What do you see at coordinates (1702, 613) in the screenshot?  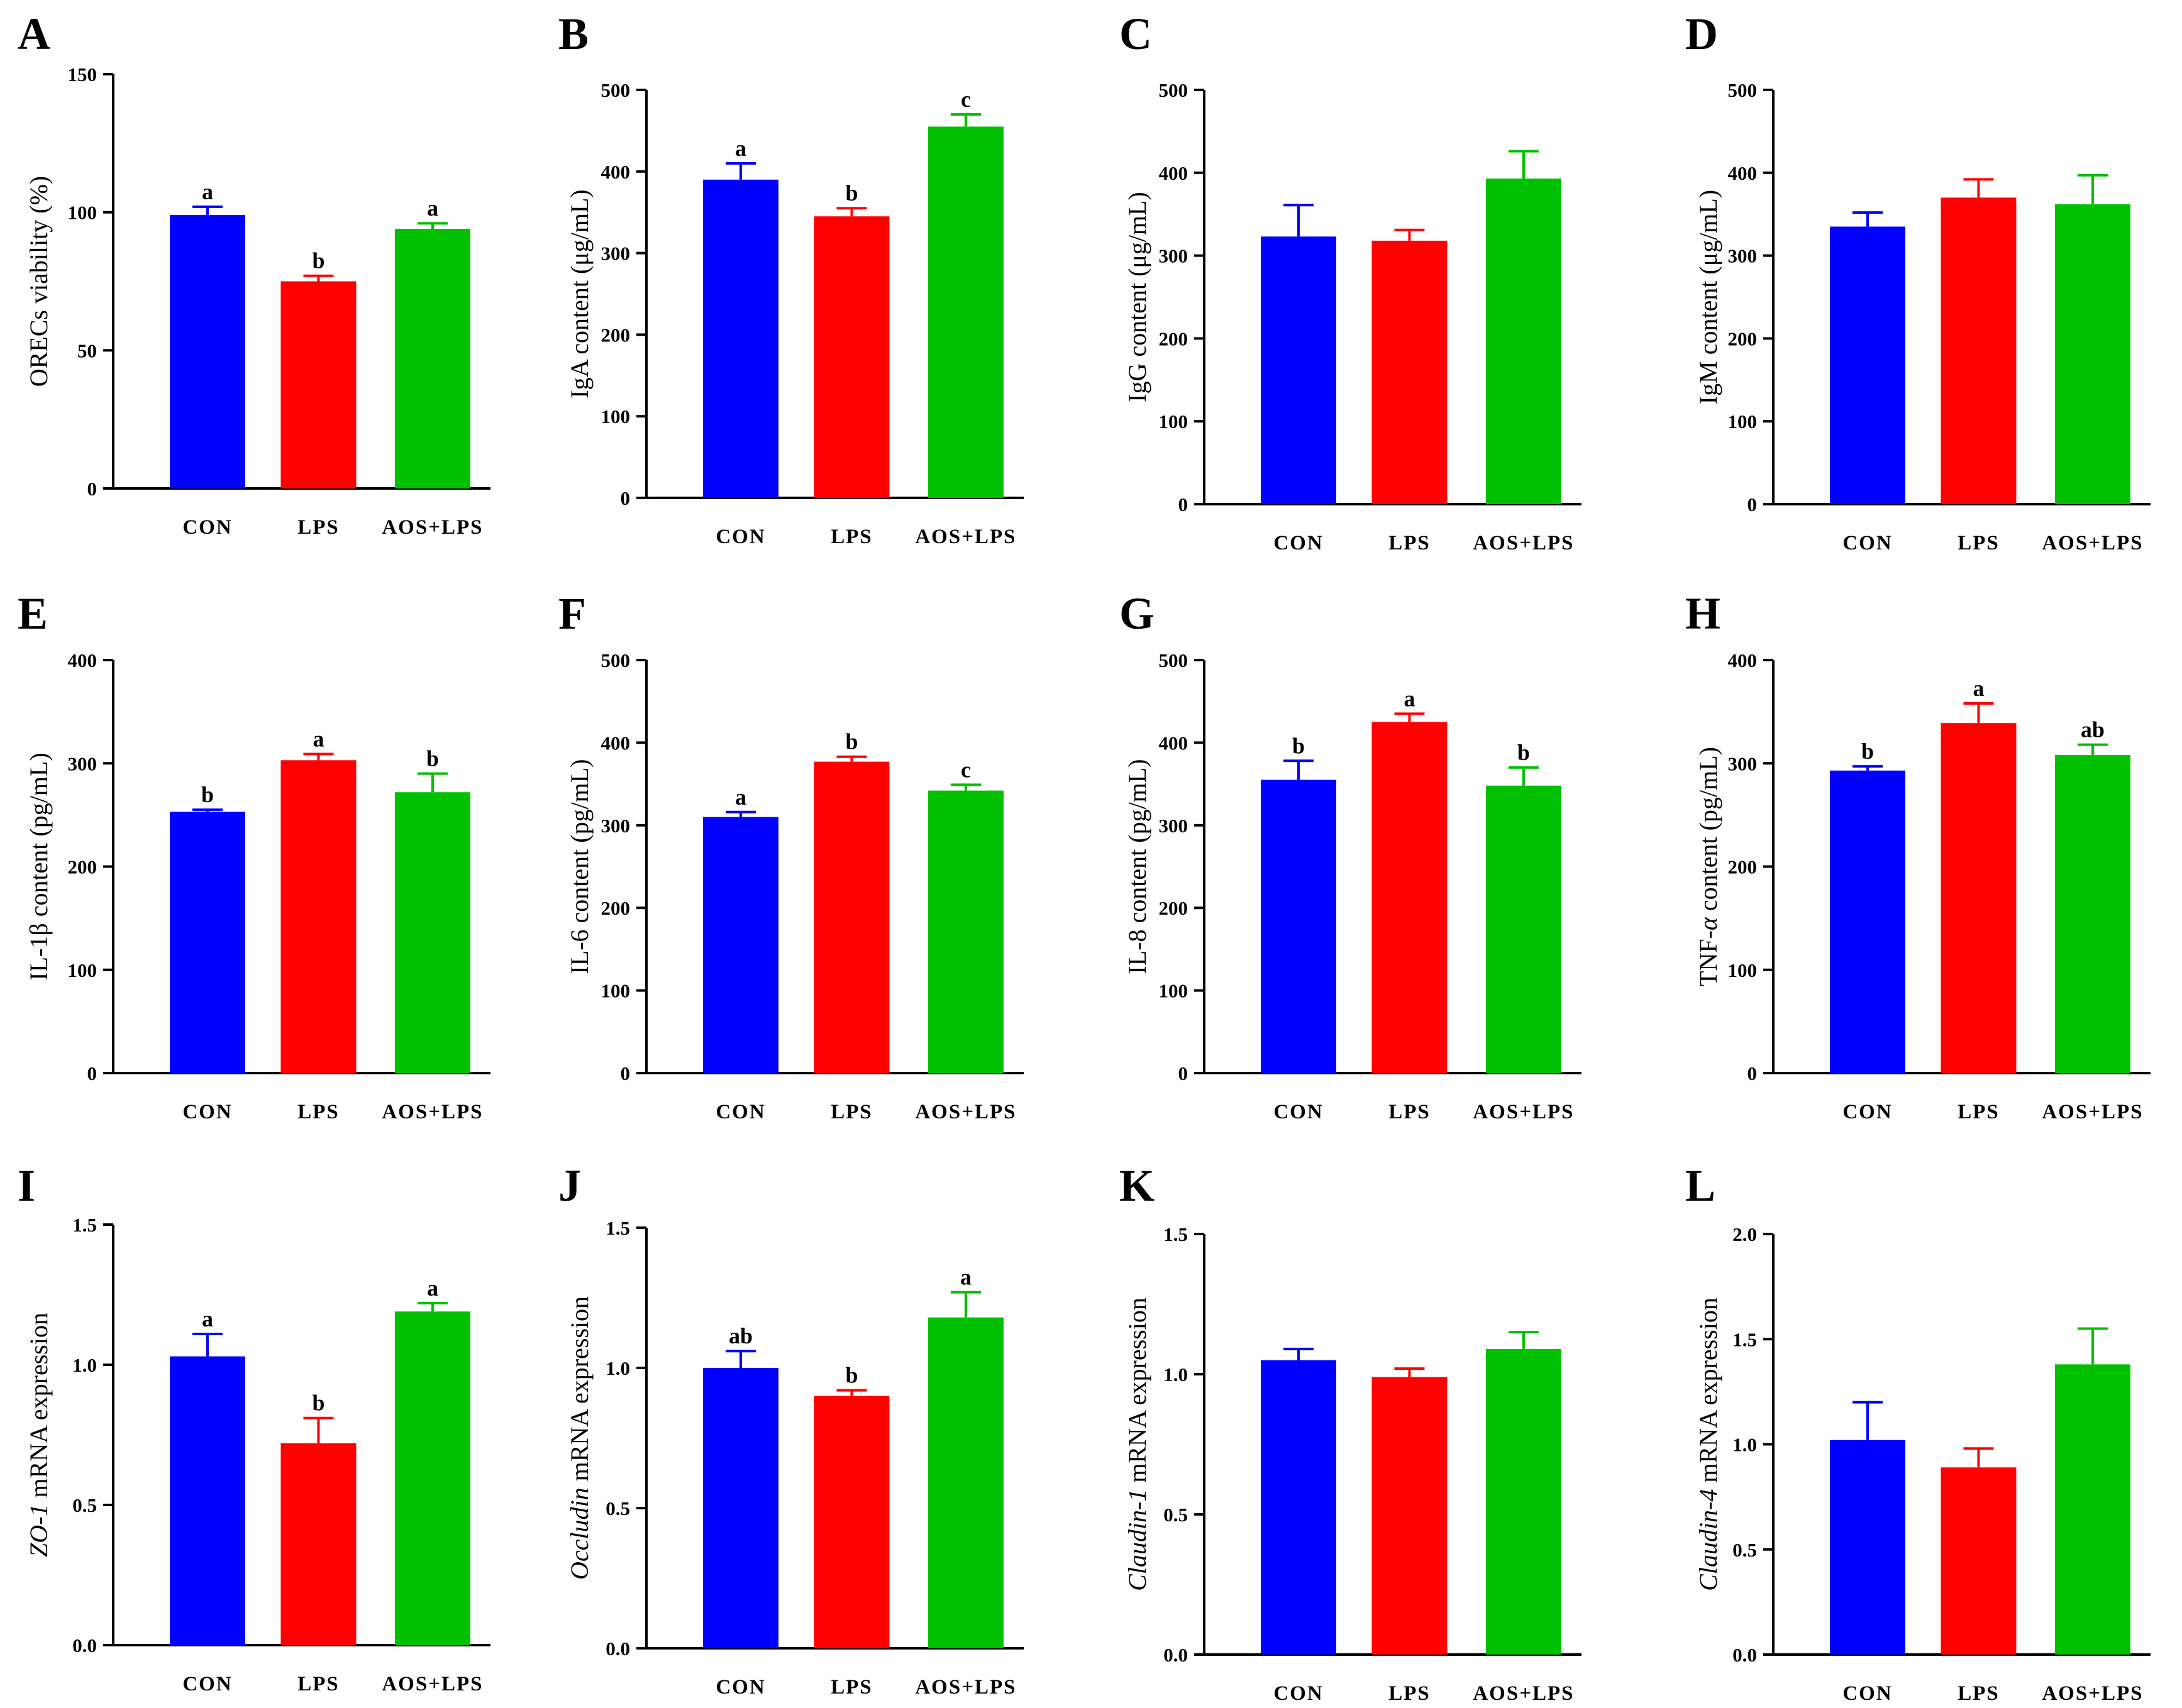 I see `panel-letter: H` at bounding box center [1702, 613].